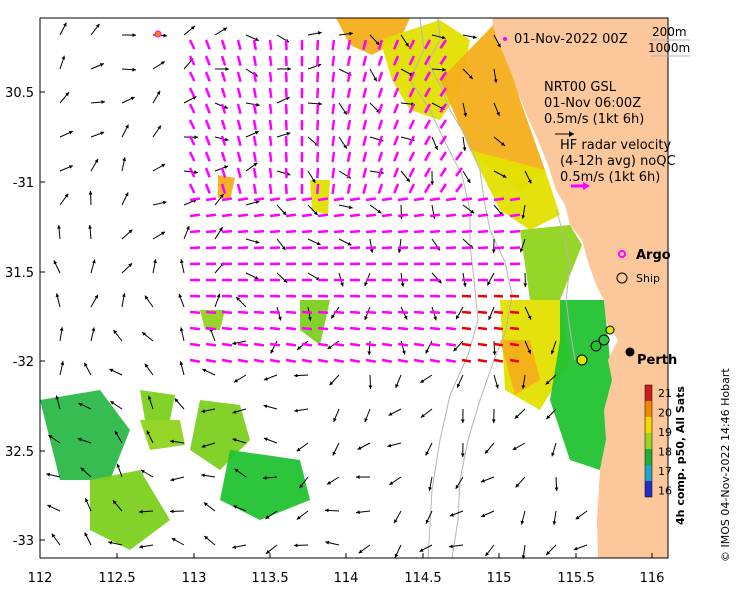 Image resolution: width=740 pixels, height=592 pixels. What do you see at coordinates (592, 103) in the screenshot?
I see `model-legend-line-2: 01-Nov 06:00Z` at bounding box center [592, 103].